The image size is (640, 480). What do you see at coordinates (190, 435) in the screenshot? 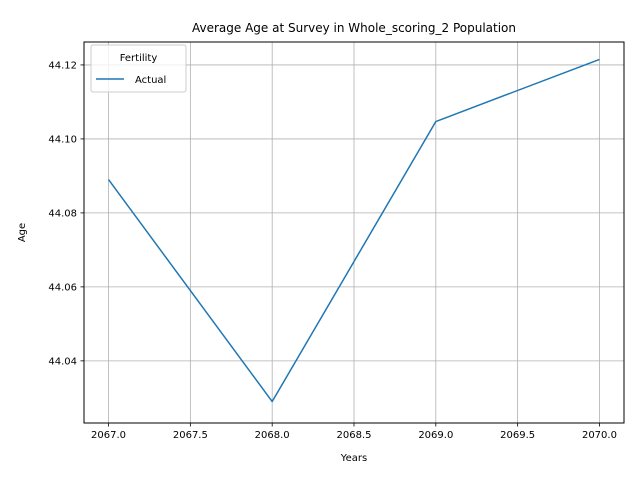
I see `x-tick-label: 2067.5` at bounding box center [190, 435].